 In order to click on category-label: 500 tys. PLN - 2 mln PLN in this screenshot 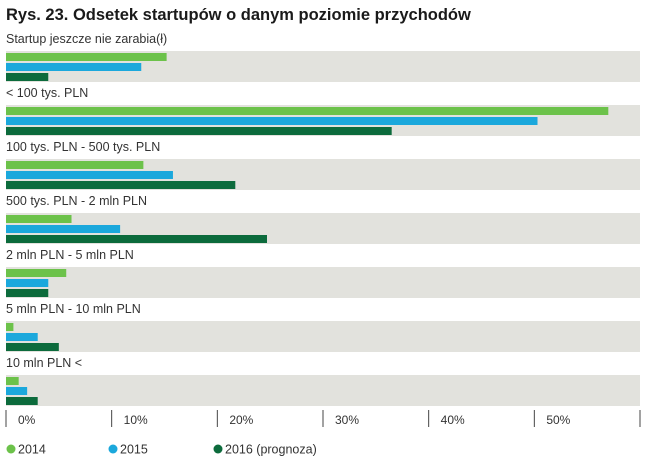, I will do `click(76, 201)`.